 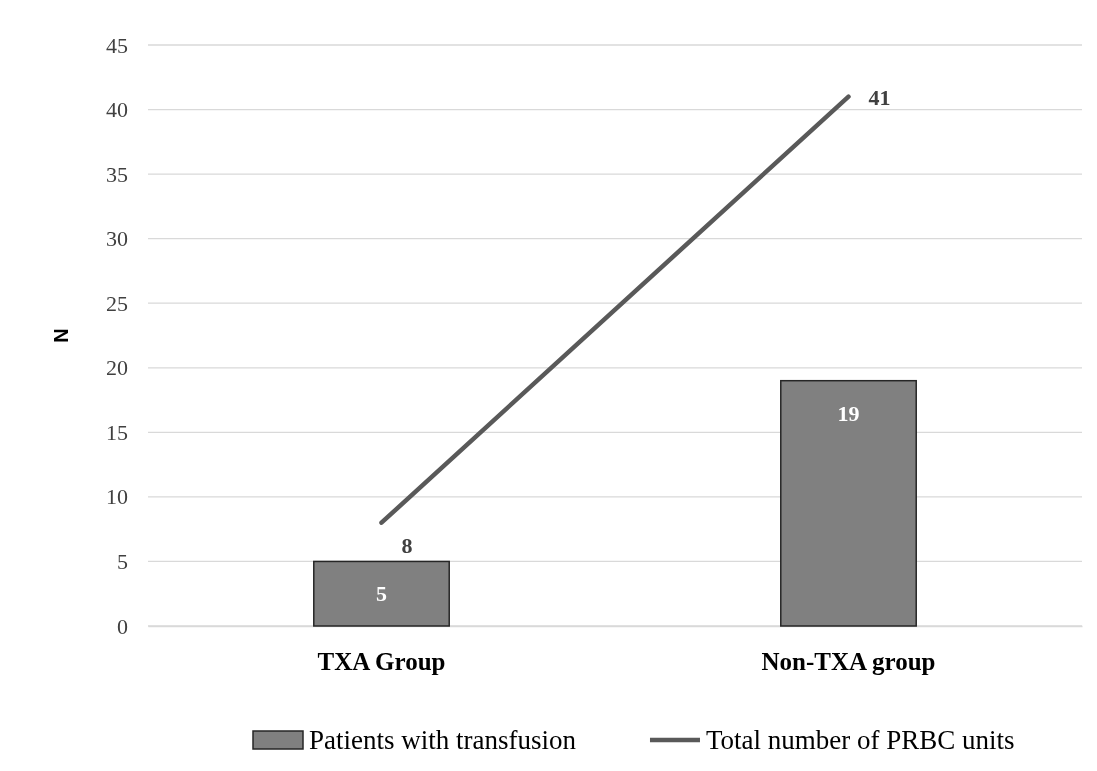 What do you see at coordinates (122, 626) in the screenshot?
I see `y-tick-label: 0` at bounding box center [122, 626].